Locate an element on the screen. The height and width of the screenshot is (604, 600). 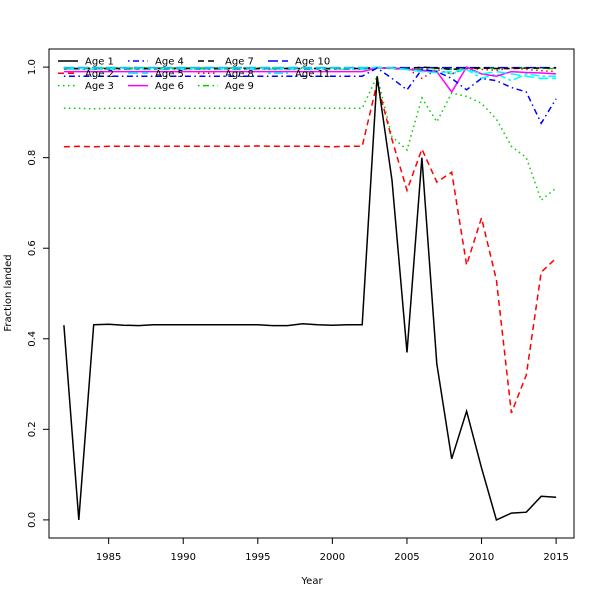
y-axis: 0.0 0.2 0.4 0.6 0.8 1.0 is located at coordinates (38, 293).